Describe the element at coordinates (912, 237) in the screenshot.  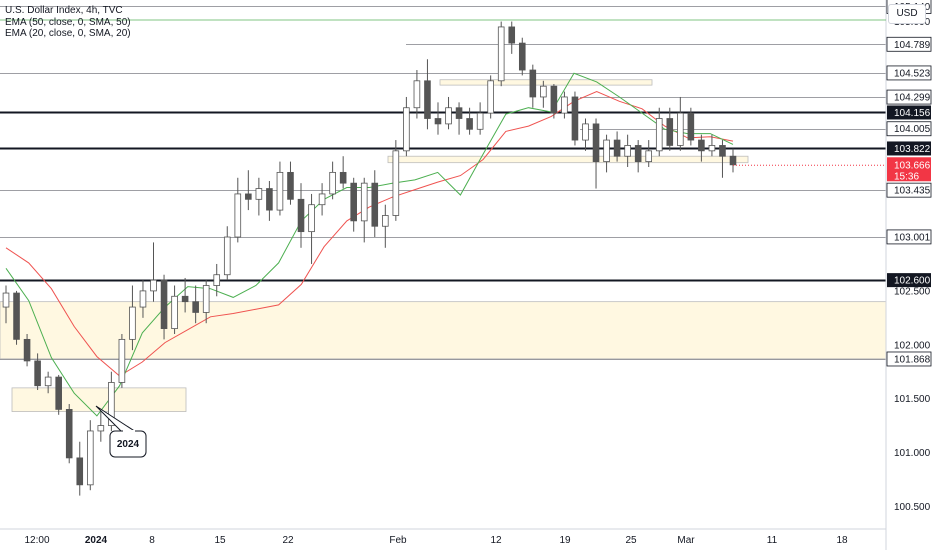
I see `level-tag-label: 103.001` at that location.